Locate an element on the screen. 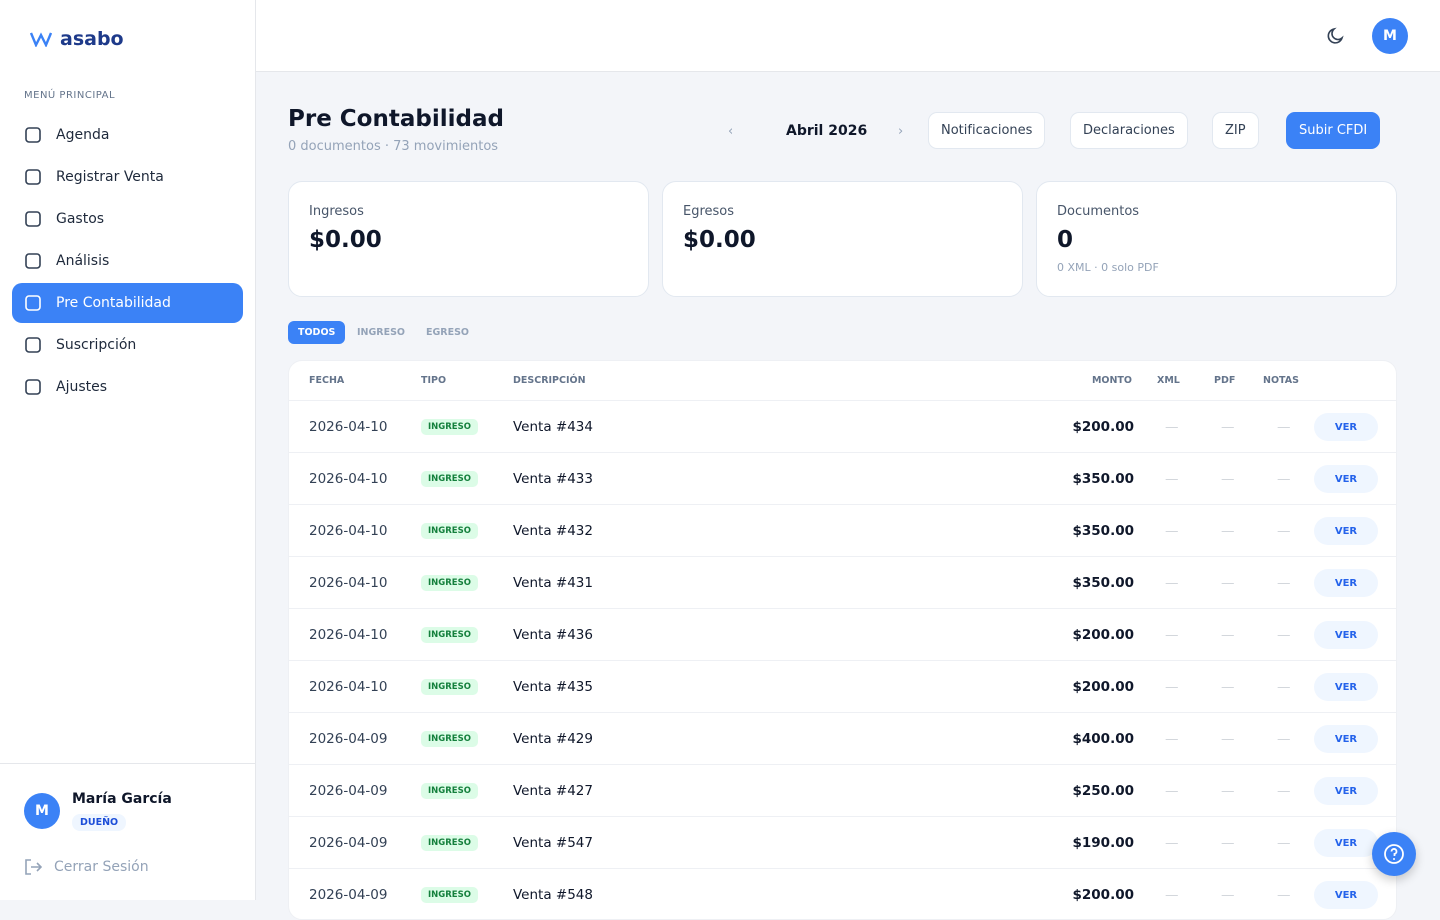 This screenshot has width=1440, height=920. nav-label: Gastos is located at coordinates (80, 219).